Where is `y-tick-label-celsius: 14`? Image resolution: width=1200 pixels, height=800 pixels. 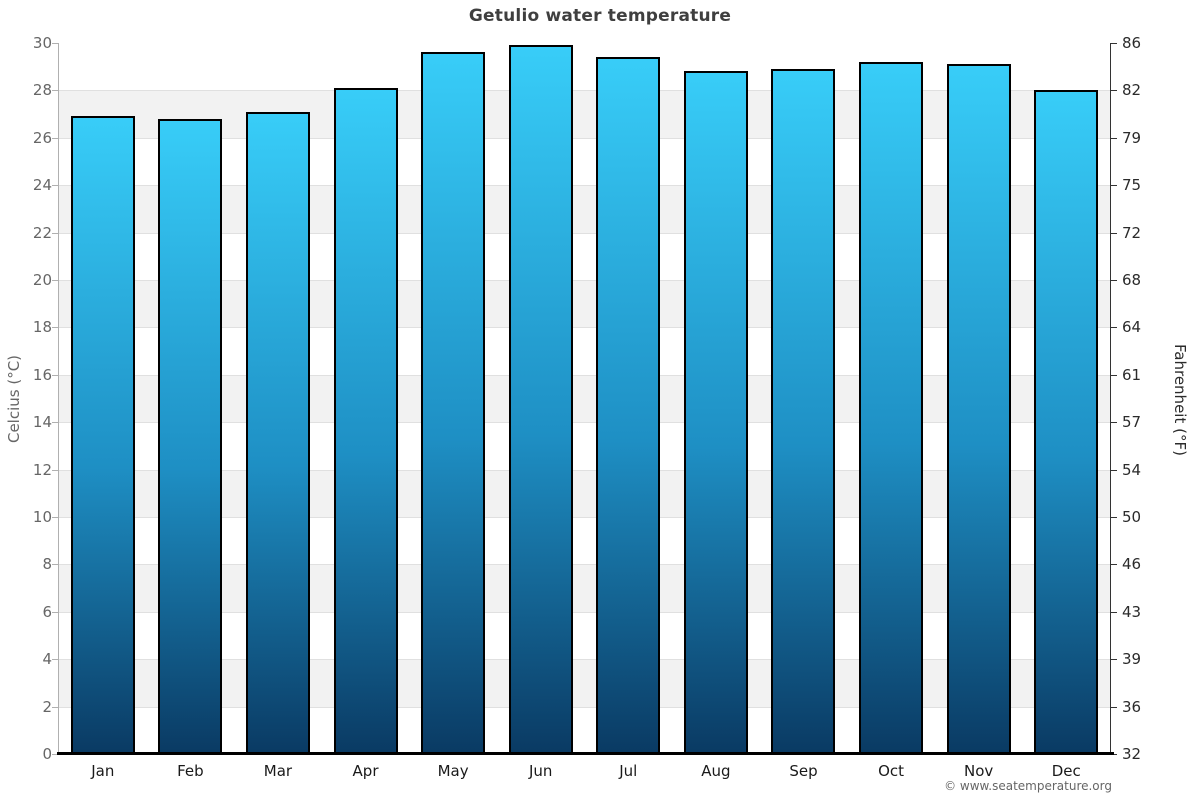 y-tick-label-celsius: 14 is located at coordinates (42, 422).